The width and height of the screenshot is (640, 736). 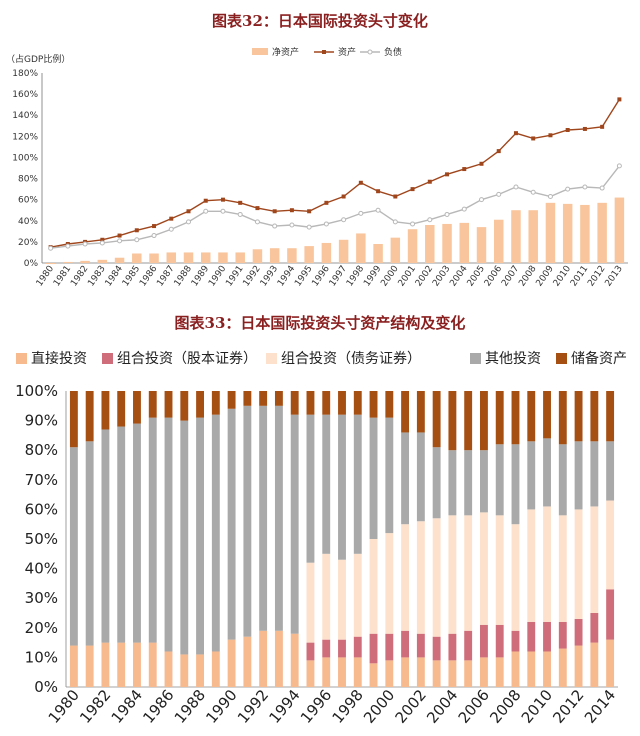 I want to click on x-tick-label: 2002, so click(x=411, y=706).